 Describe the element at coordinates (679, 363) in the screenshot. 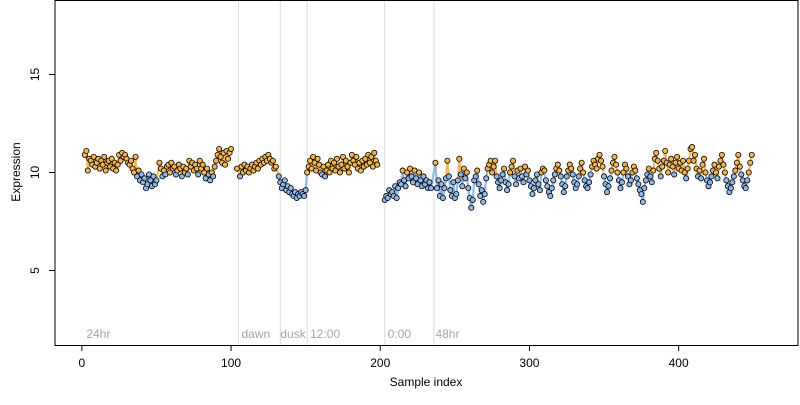

I see `x-tick-label: 400` at that location.